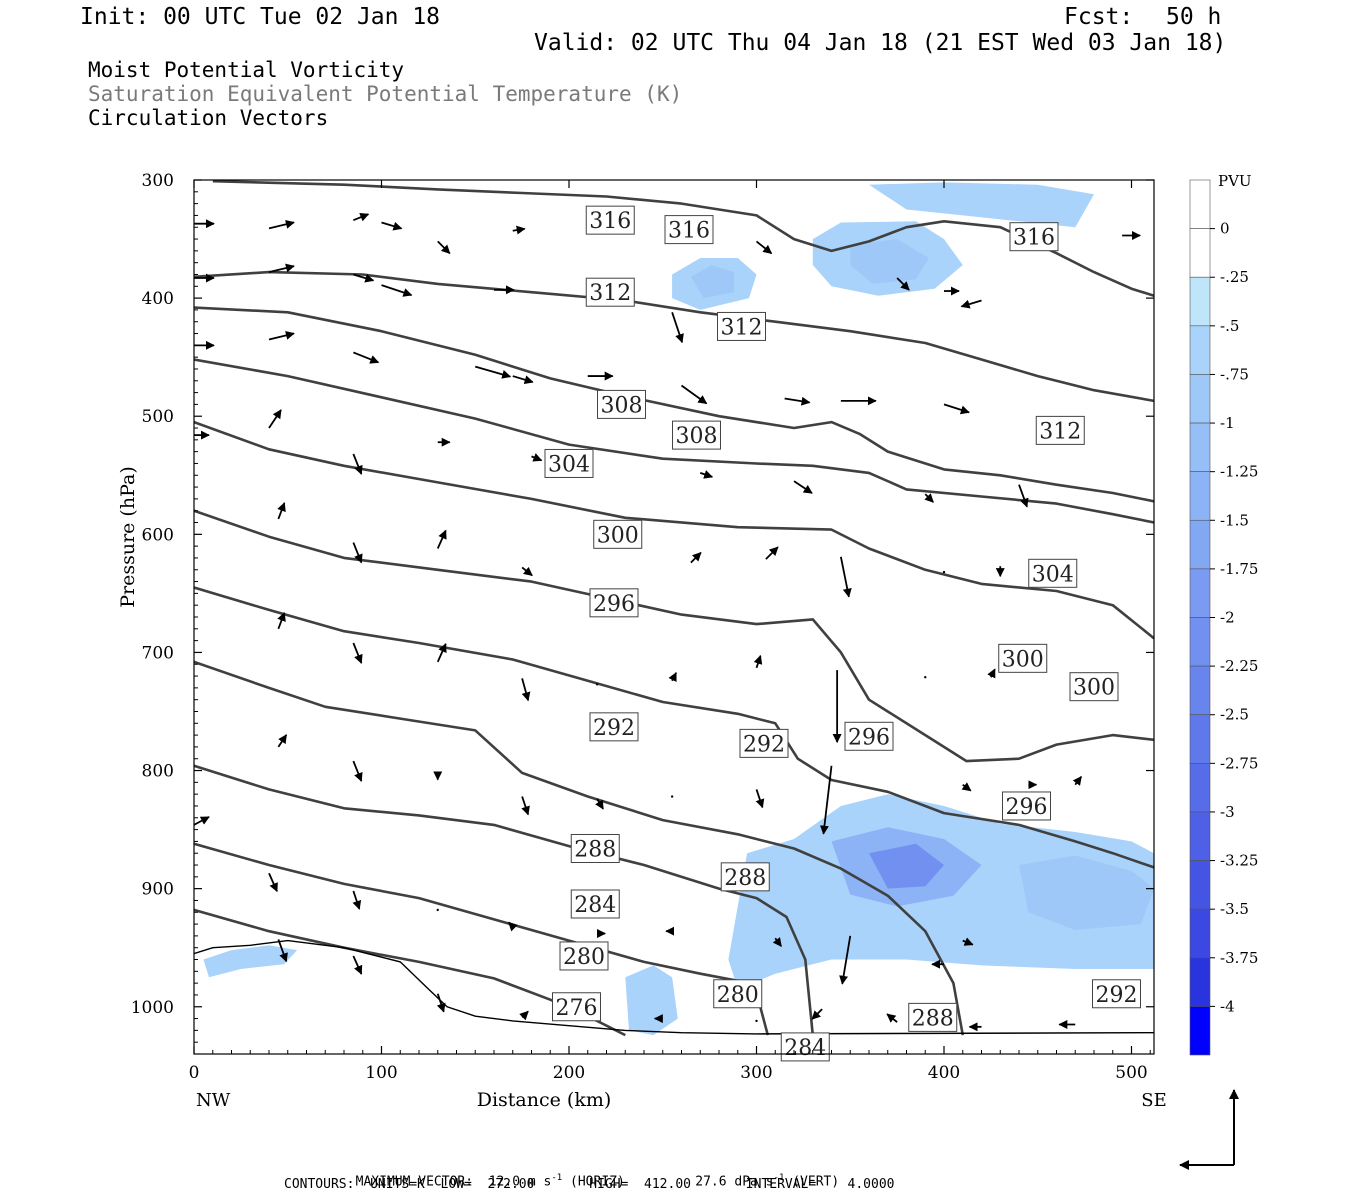  I want to click on contour-label-292-1: 292, so click(764, 744).